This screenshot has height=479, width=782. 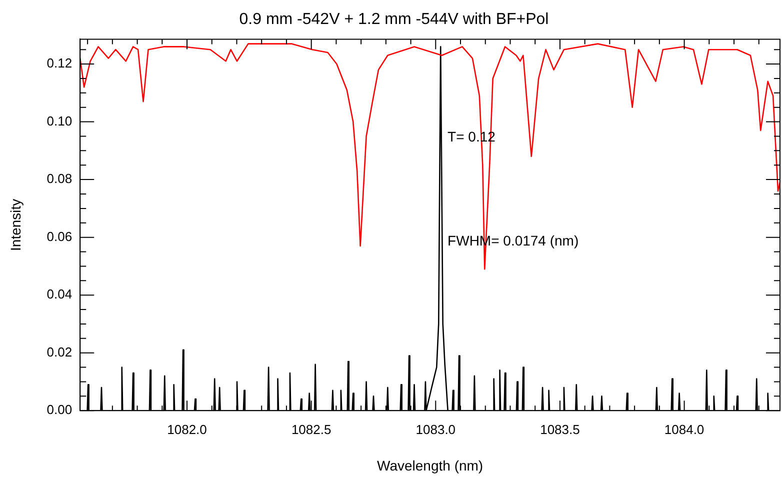 I want to click on x-axis-title: Wavelength (nm), so click(x=430, y=465).